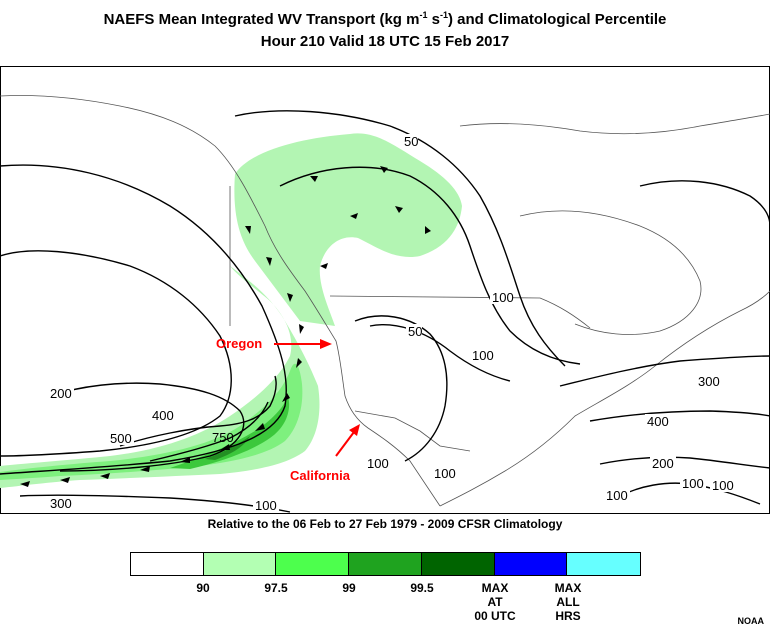 The width and height of the screenshot is (770, 632). Describe the element at coordinates (568, 602) in the screenshot. I see `legend-label: MAX ALL HRS` at that location.